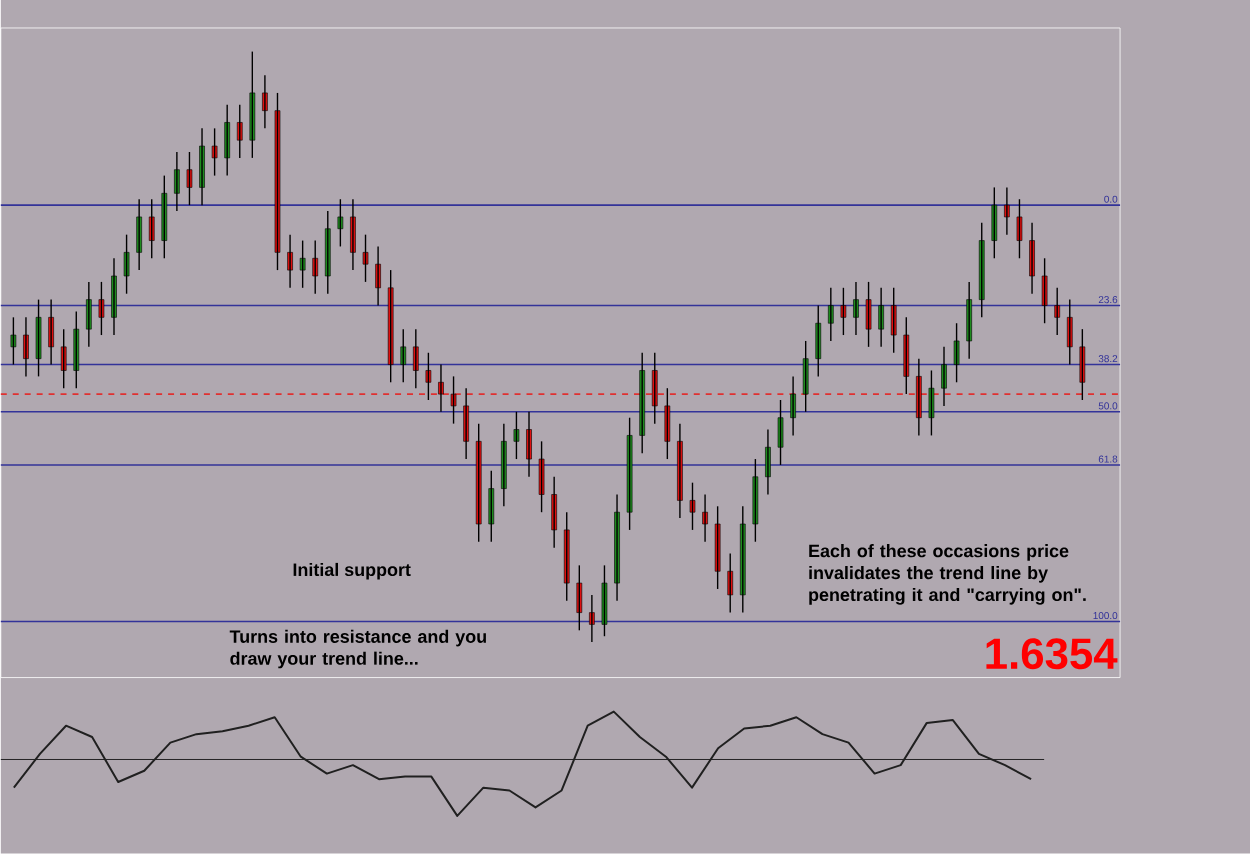 The width and height of the screenshot is (1250, 854). What do you see at coordinates (947, 574) in the screenshot?
I see `annotation: Each of these occasions price invalidates the trend line by penetrating it and "carrying on".` at bounding box center [947, 574].